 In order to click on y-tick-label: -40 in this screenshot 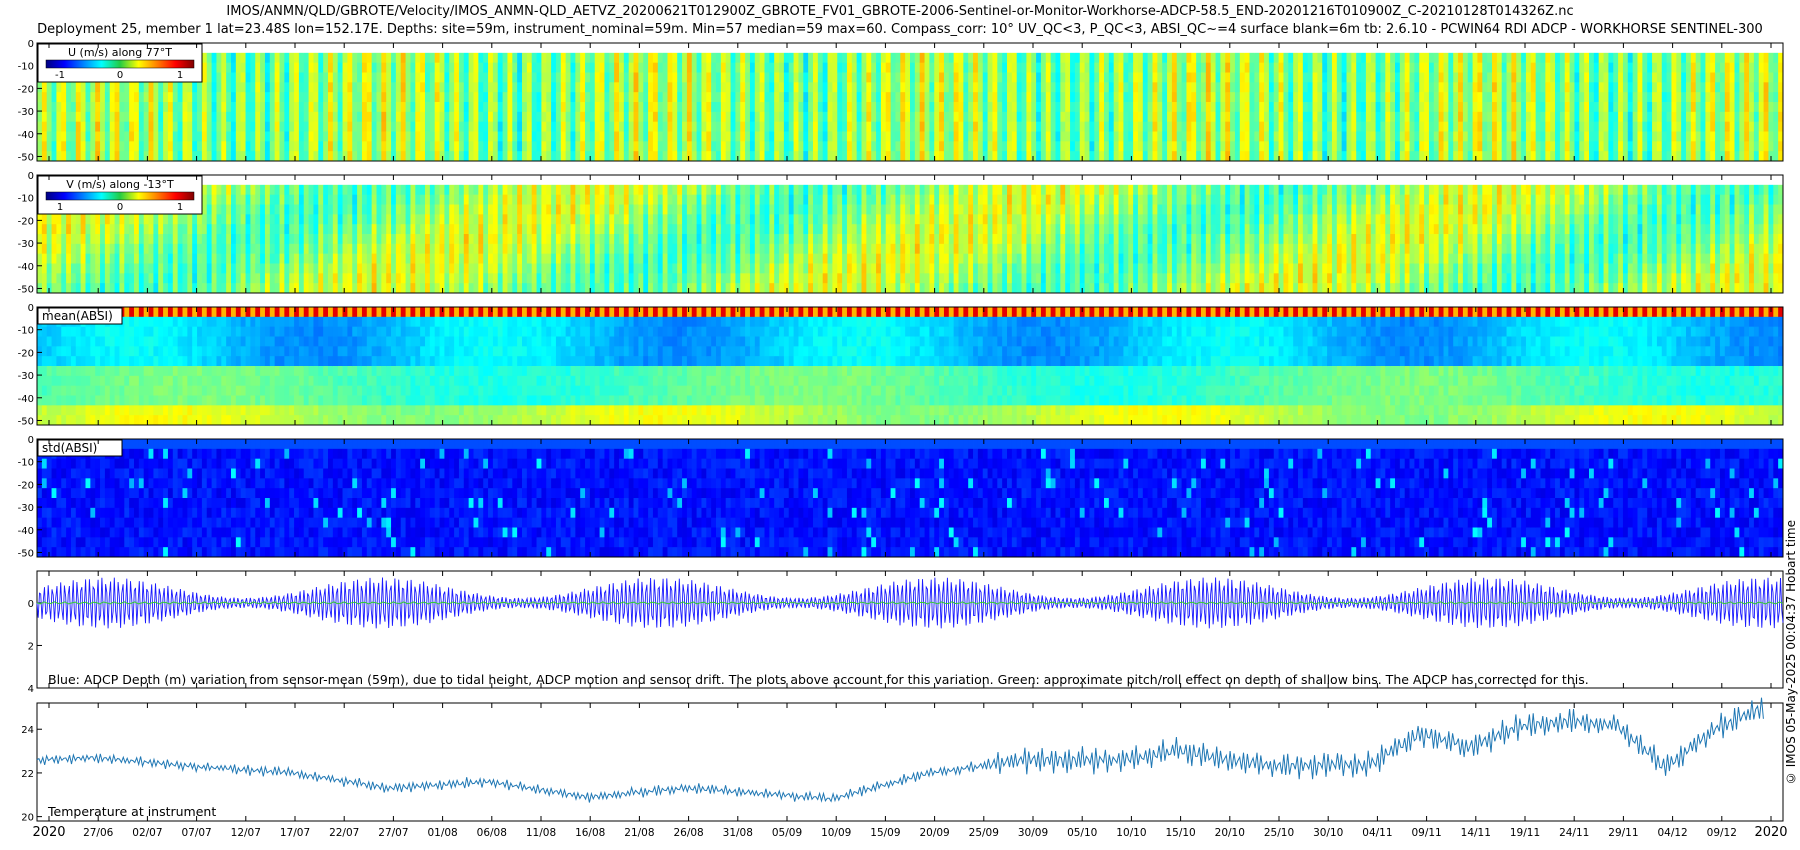, I will do `click(26, 135)`.